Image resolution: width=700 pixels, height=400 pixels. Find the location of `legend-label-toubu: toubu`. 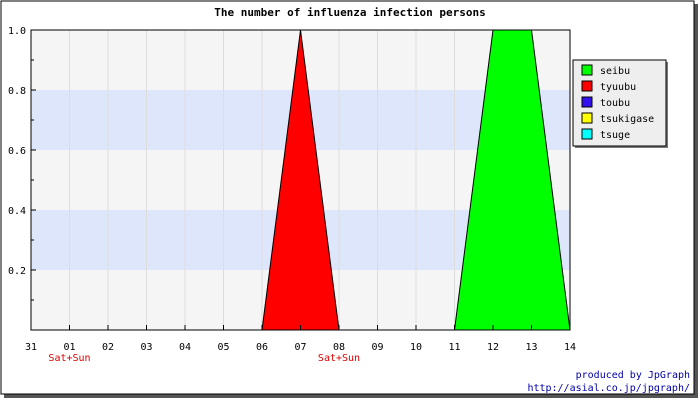

legend-label-toubu: toubu is located at coordinates (615, 103).